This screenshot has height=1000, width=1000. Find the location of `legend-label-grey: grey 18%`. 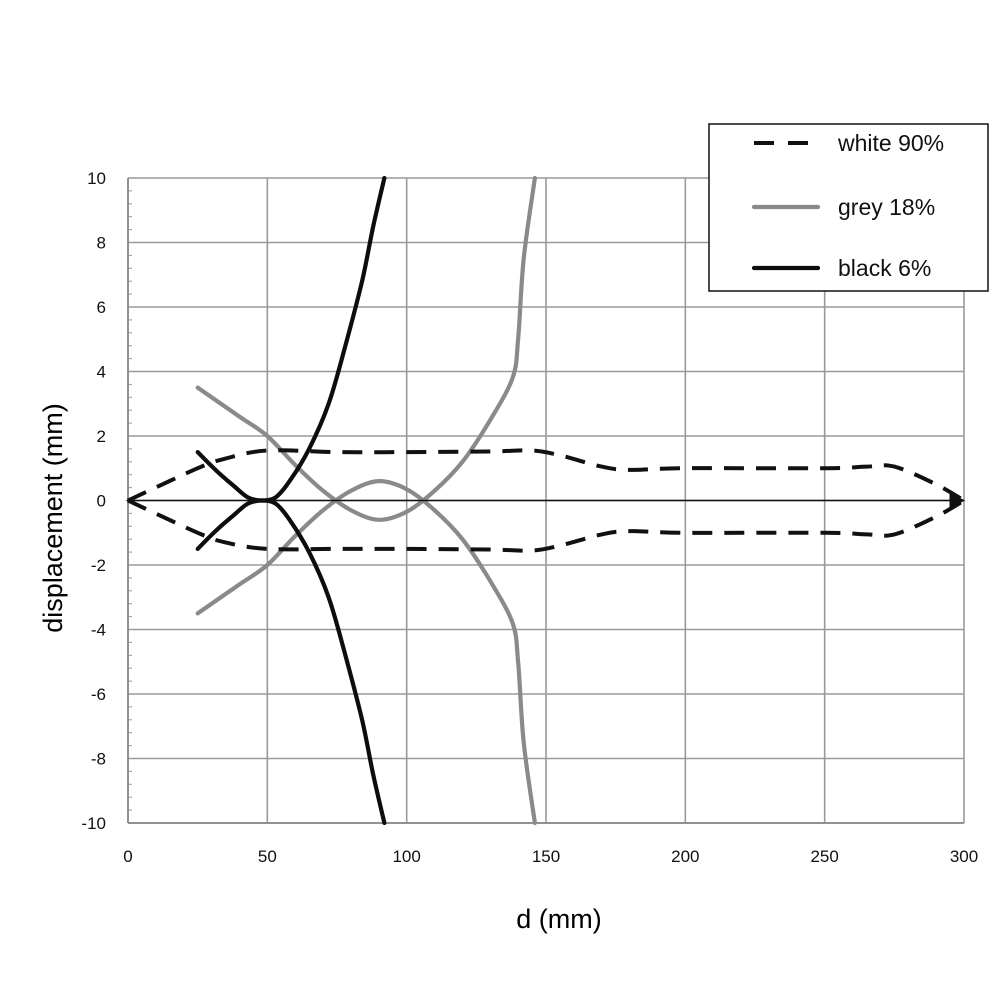

legend-label-grey: grey 18% is located at coordinates (886, 207).